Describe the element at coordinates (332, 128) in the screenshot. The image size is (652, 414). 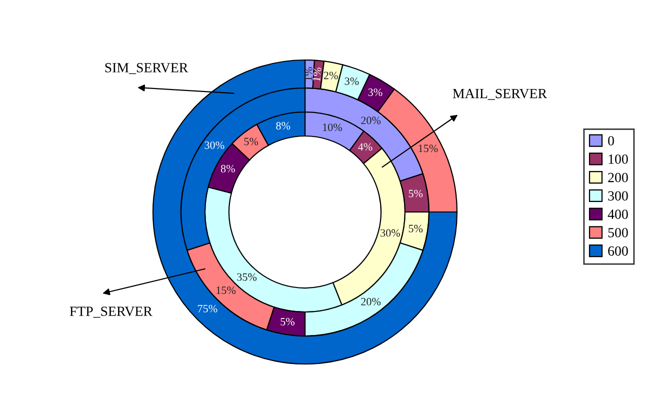
I see `data-label: 10%` at that location.